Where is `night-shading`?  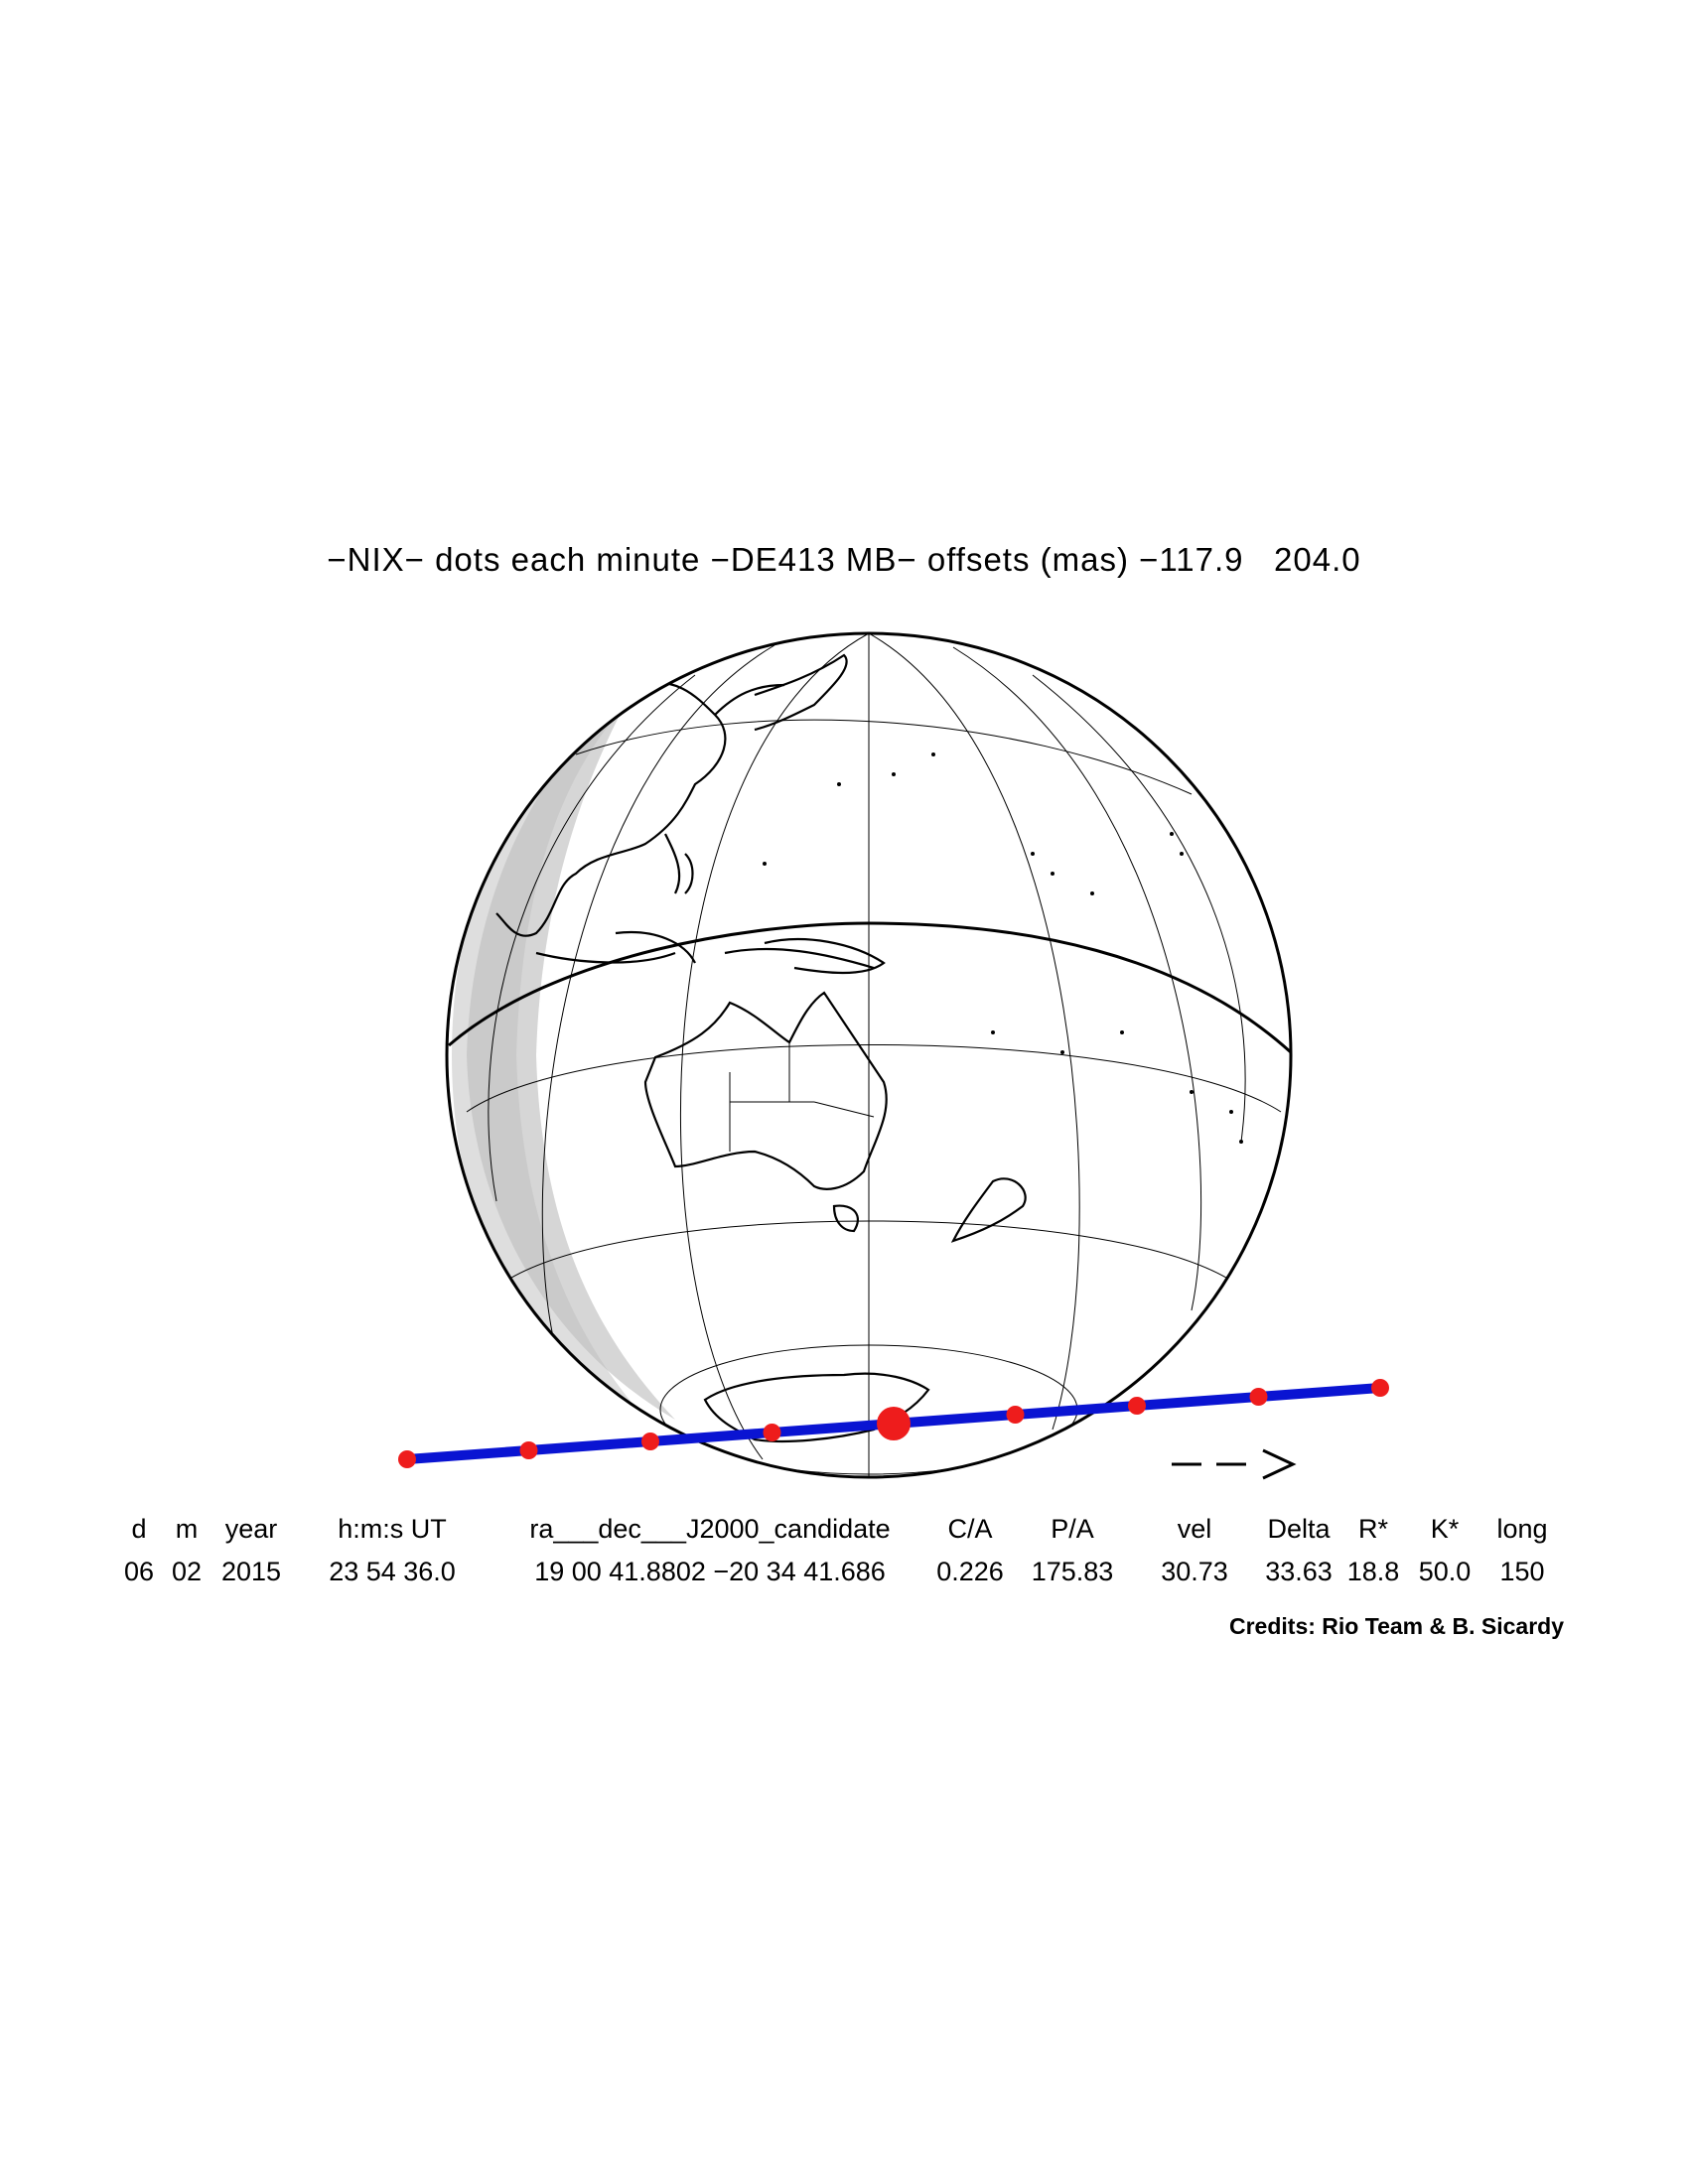 night-shading is located at coordinates (563, 1042).